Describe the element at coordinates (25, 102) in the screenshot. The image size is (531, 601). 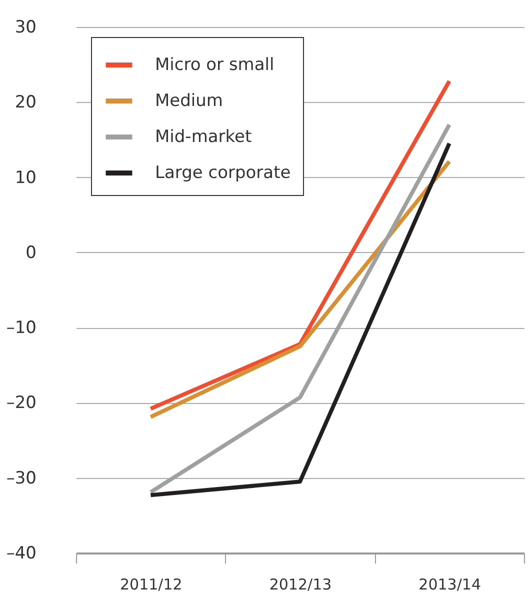
I see `y-tick-label: 20` at that location.